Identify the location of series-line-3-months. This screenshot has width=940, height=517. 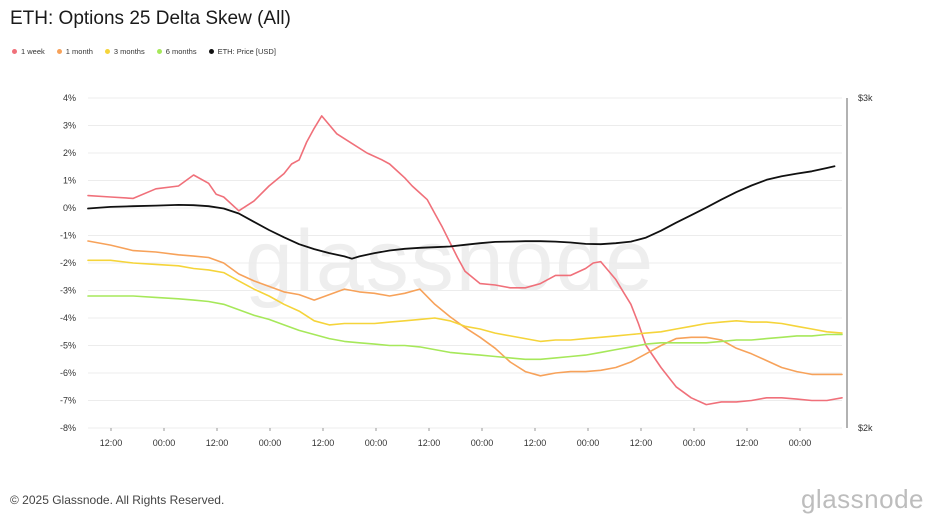
(465, 301).